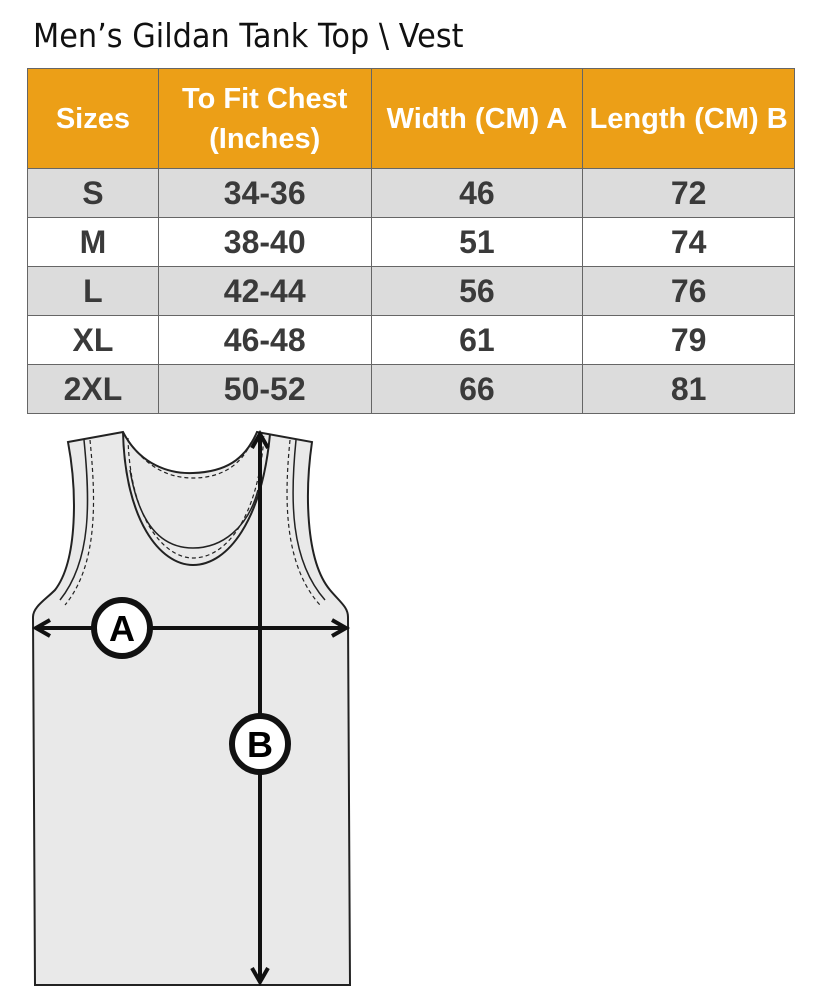  What do you see at coordinates (248, 35) in the screenshot?
I see `page-title: Men’s Gildan Tank Top \ Vest` at bounding box center [248, 35].